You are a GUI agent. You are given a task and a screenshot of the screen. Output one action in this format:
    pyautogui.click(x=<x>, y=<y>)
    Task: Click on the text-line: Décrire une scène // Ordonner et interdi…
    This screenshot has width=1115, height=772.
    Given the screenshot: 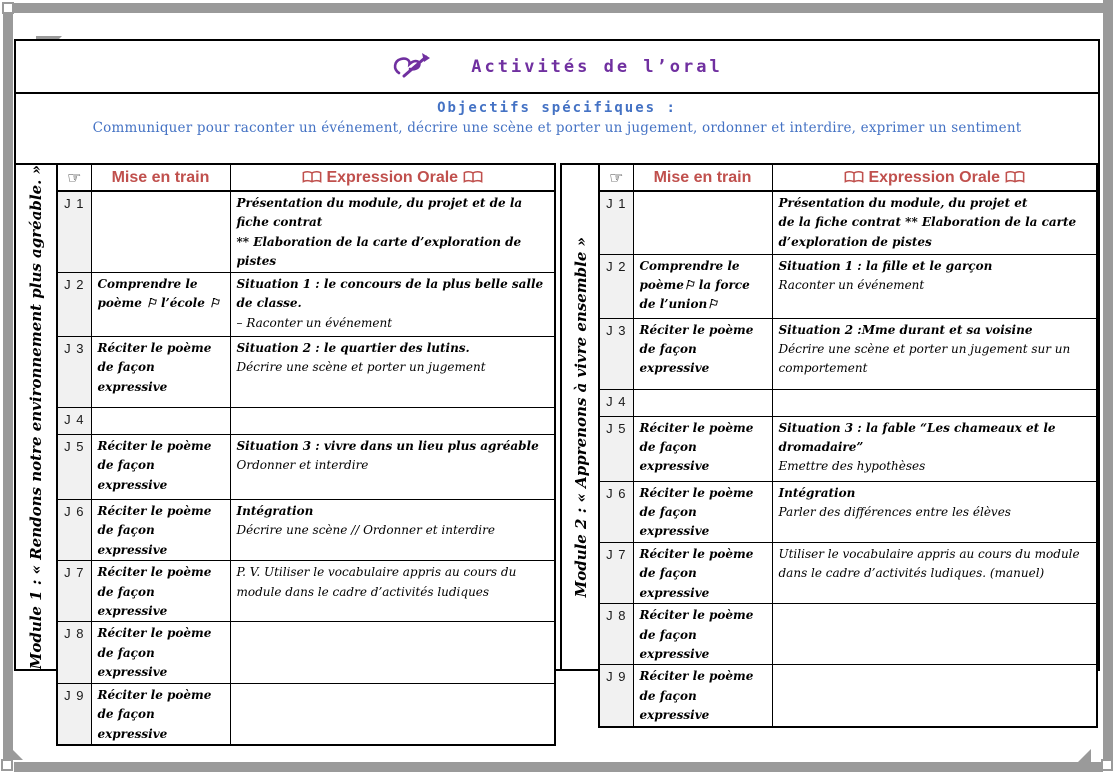 What is the action you would take?
    pyautogui.click(x=365, y=530)
    